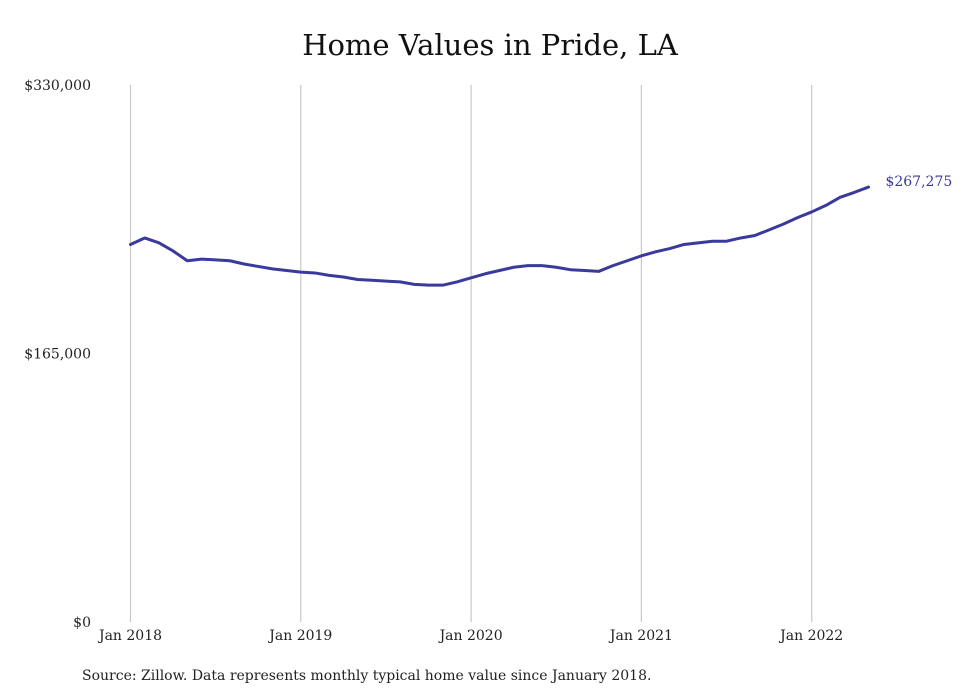 The height and width of the screenshot is (699, 980). I want to click on y-tick-label: $0, so click(82, 623).